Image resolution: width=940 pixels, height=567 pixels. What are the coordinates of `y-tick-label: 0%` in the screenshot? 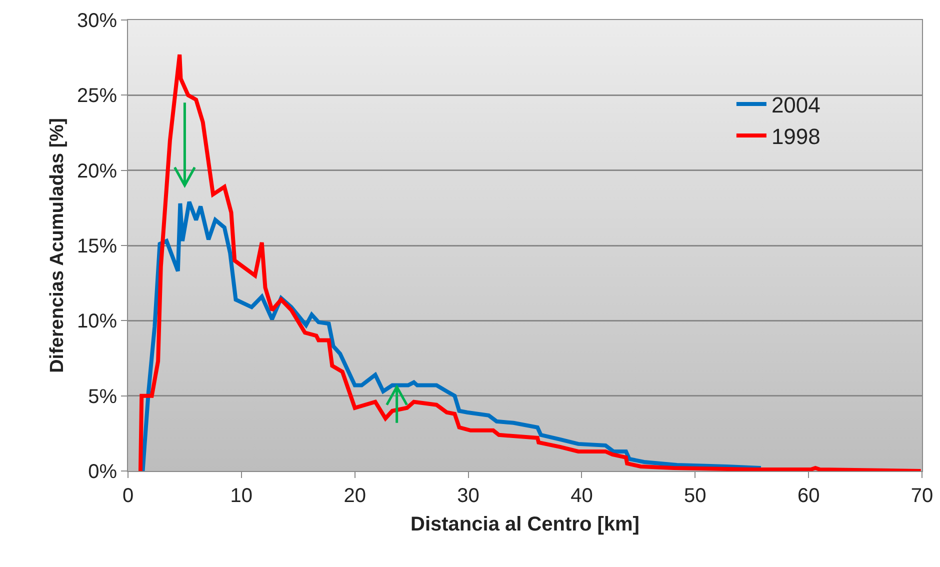 It's located at (103, 472).